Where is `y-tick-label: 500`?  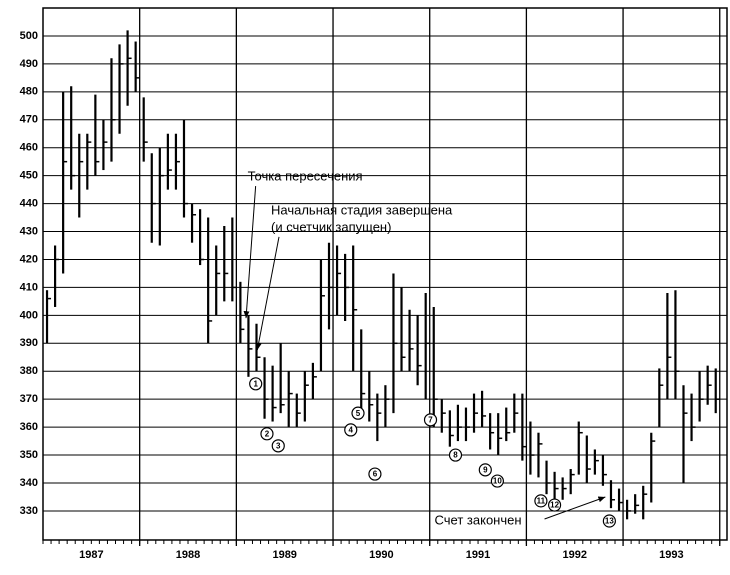 y-tick-label: 500 is located at coordinates (29, 36).